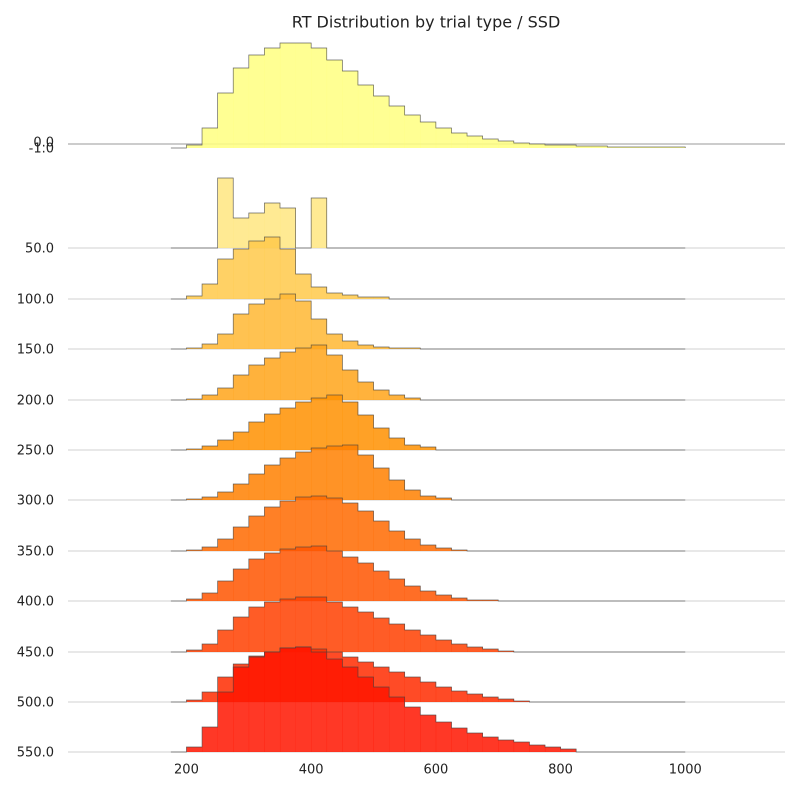 The image size is (800, 800). I want to click on y-tick-label: 100.0, so click(35, 300).